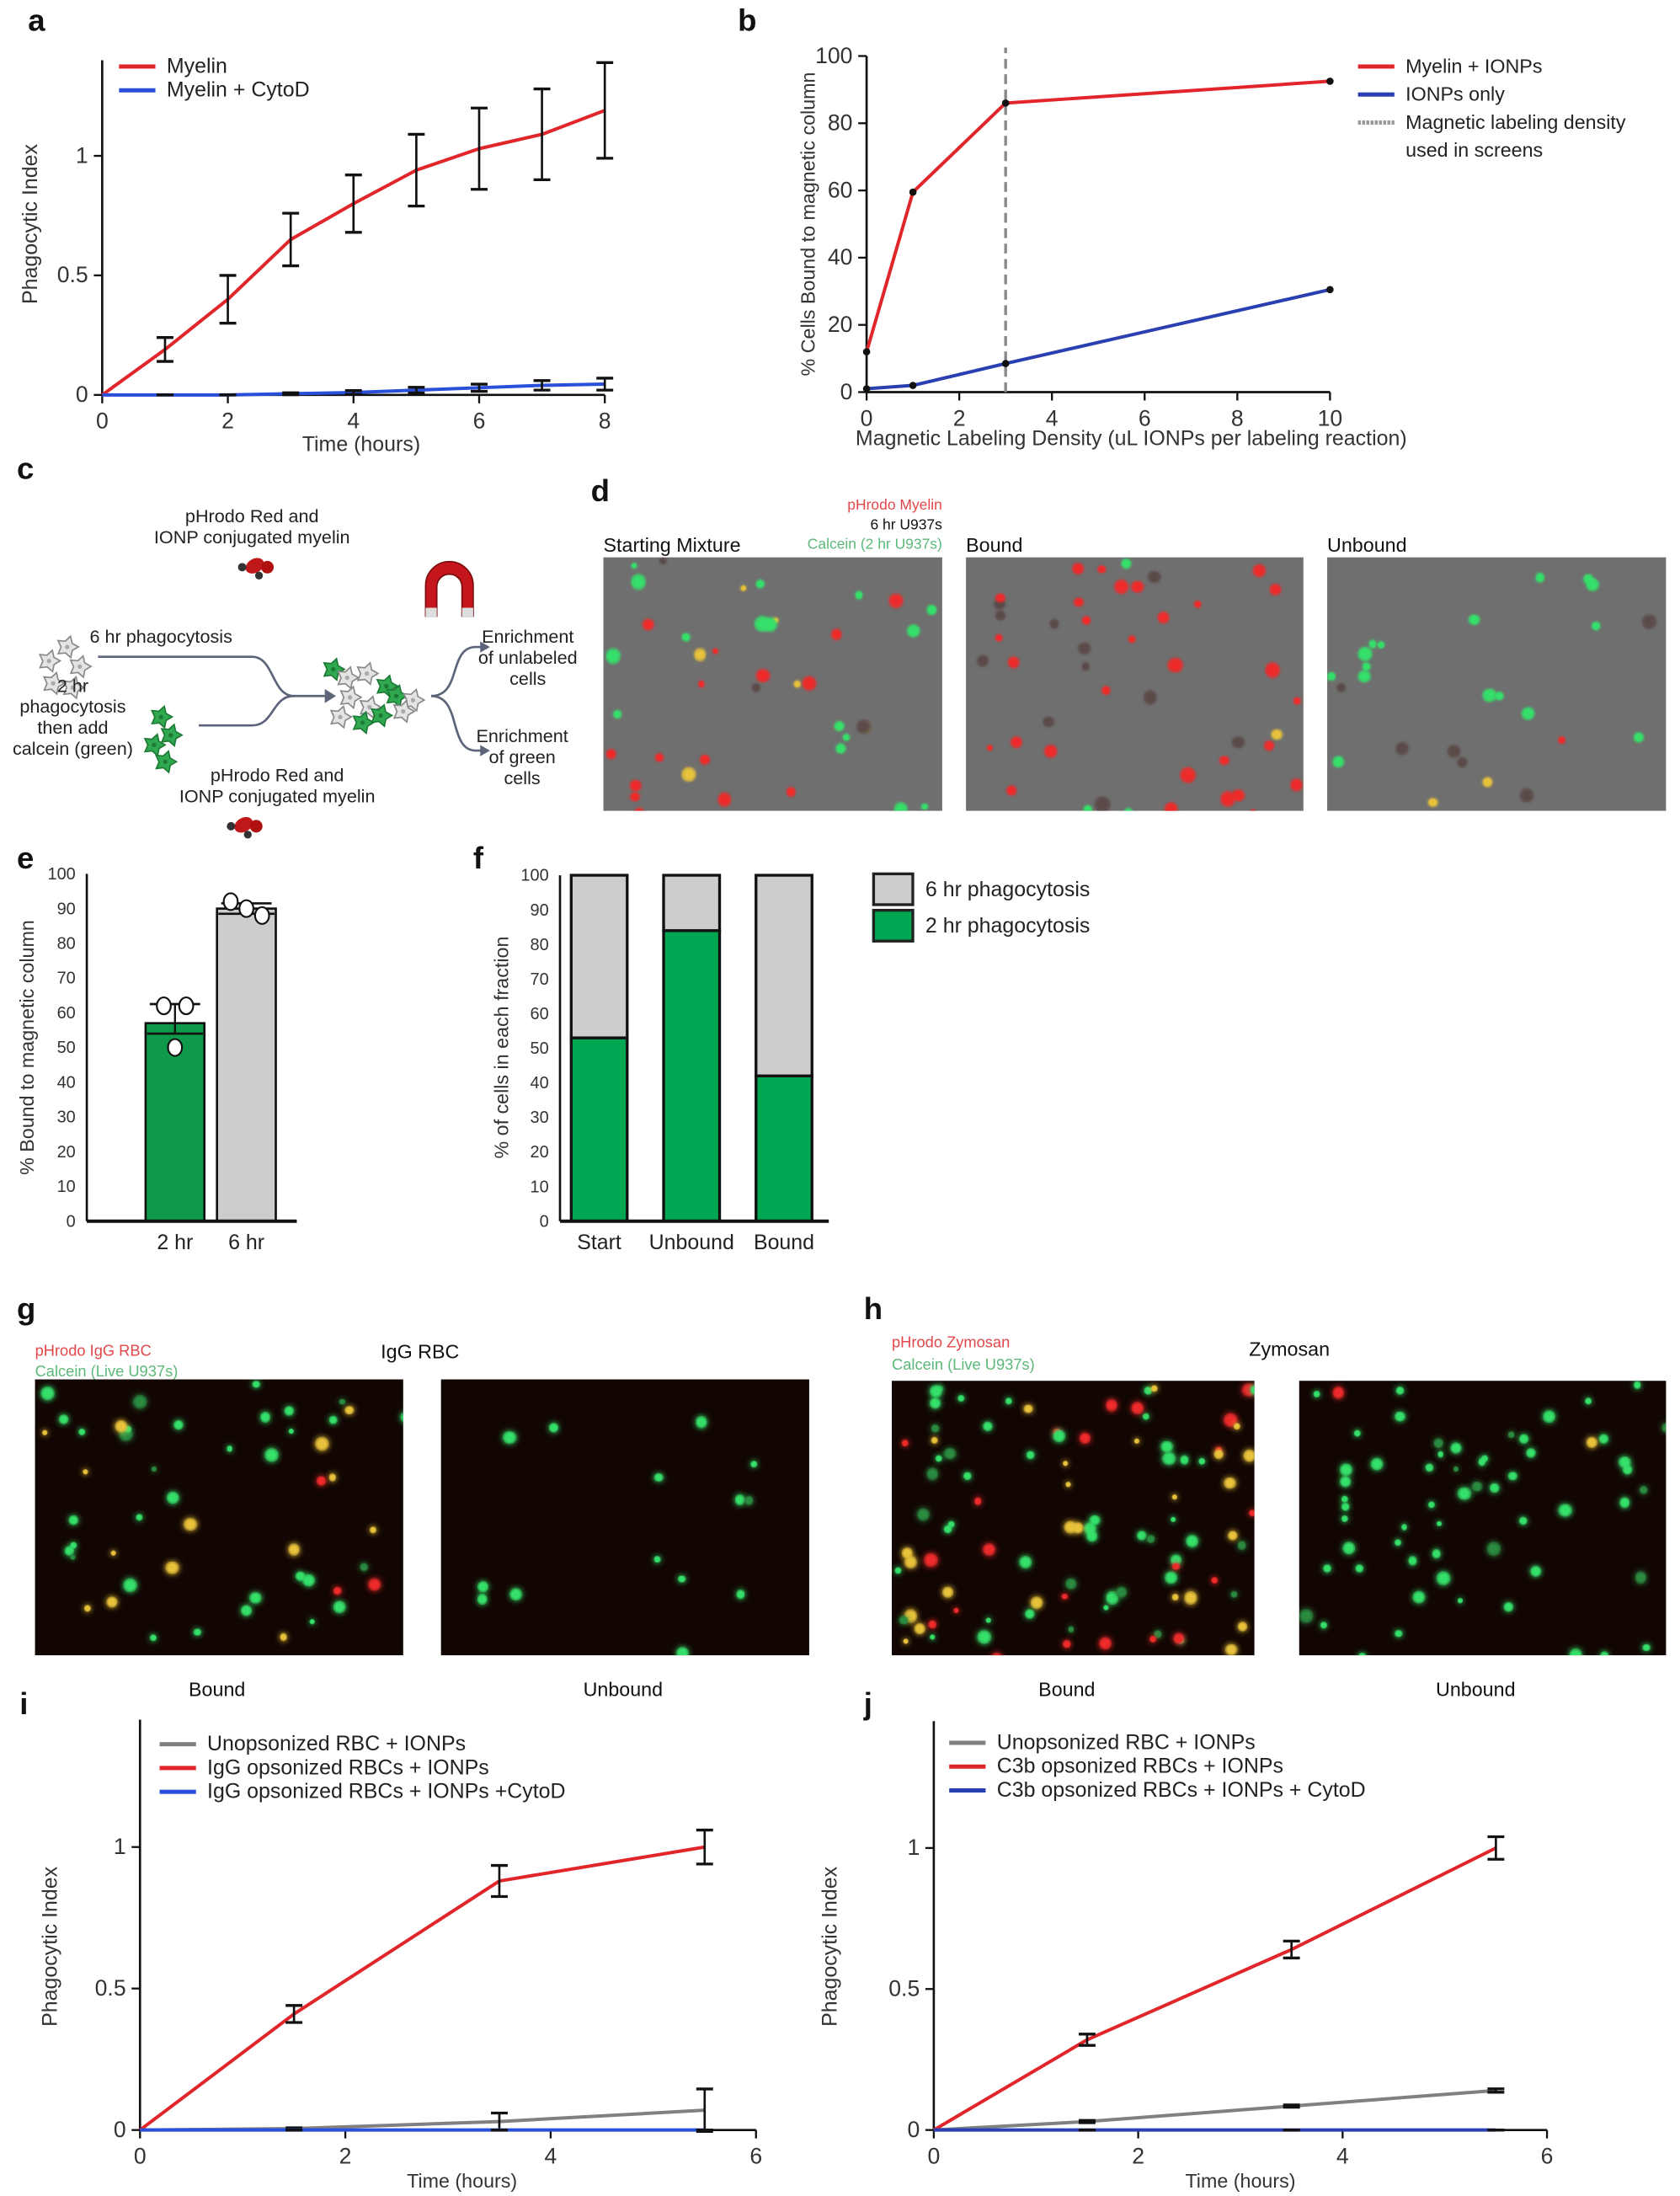  What do you see at coordinates (501, 1047) in the screenshot?
I see `f-ylabel: % of cells in each fraction` at bounding box center [501, 1047].